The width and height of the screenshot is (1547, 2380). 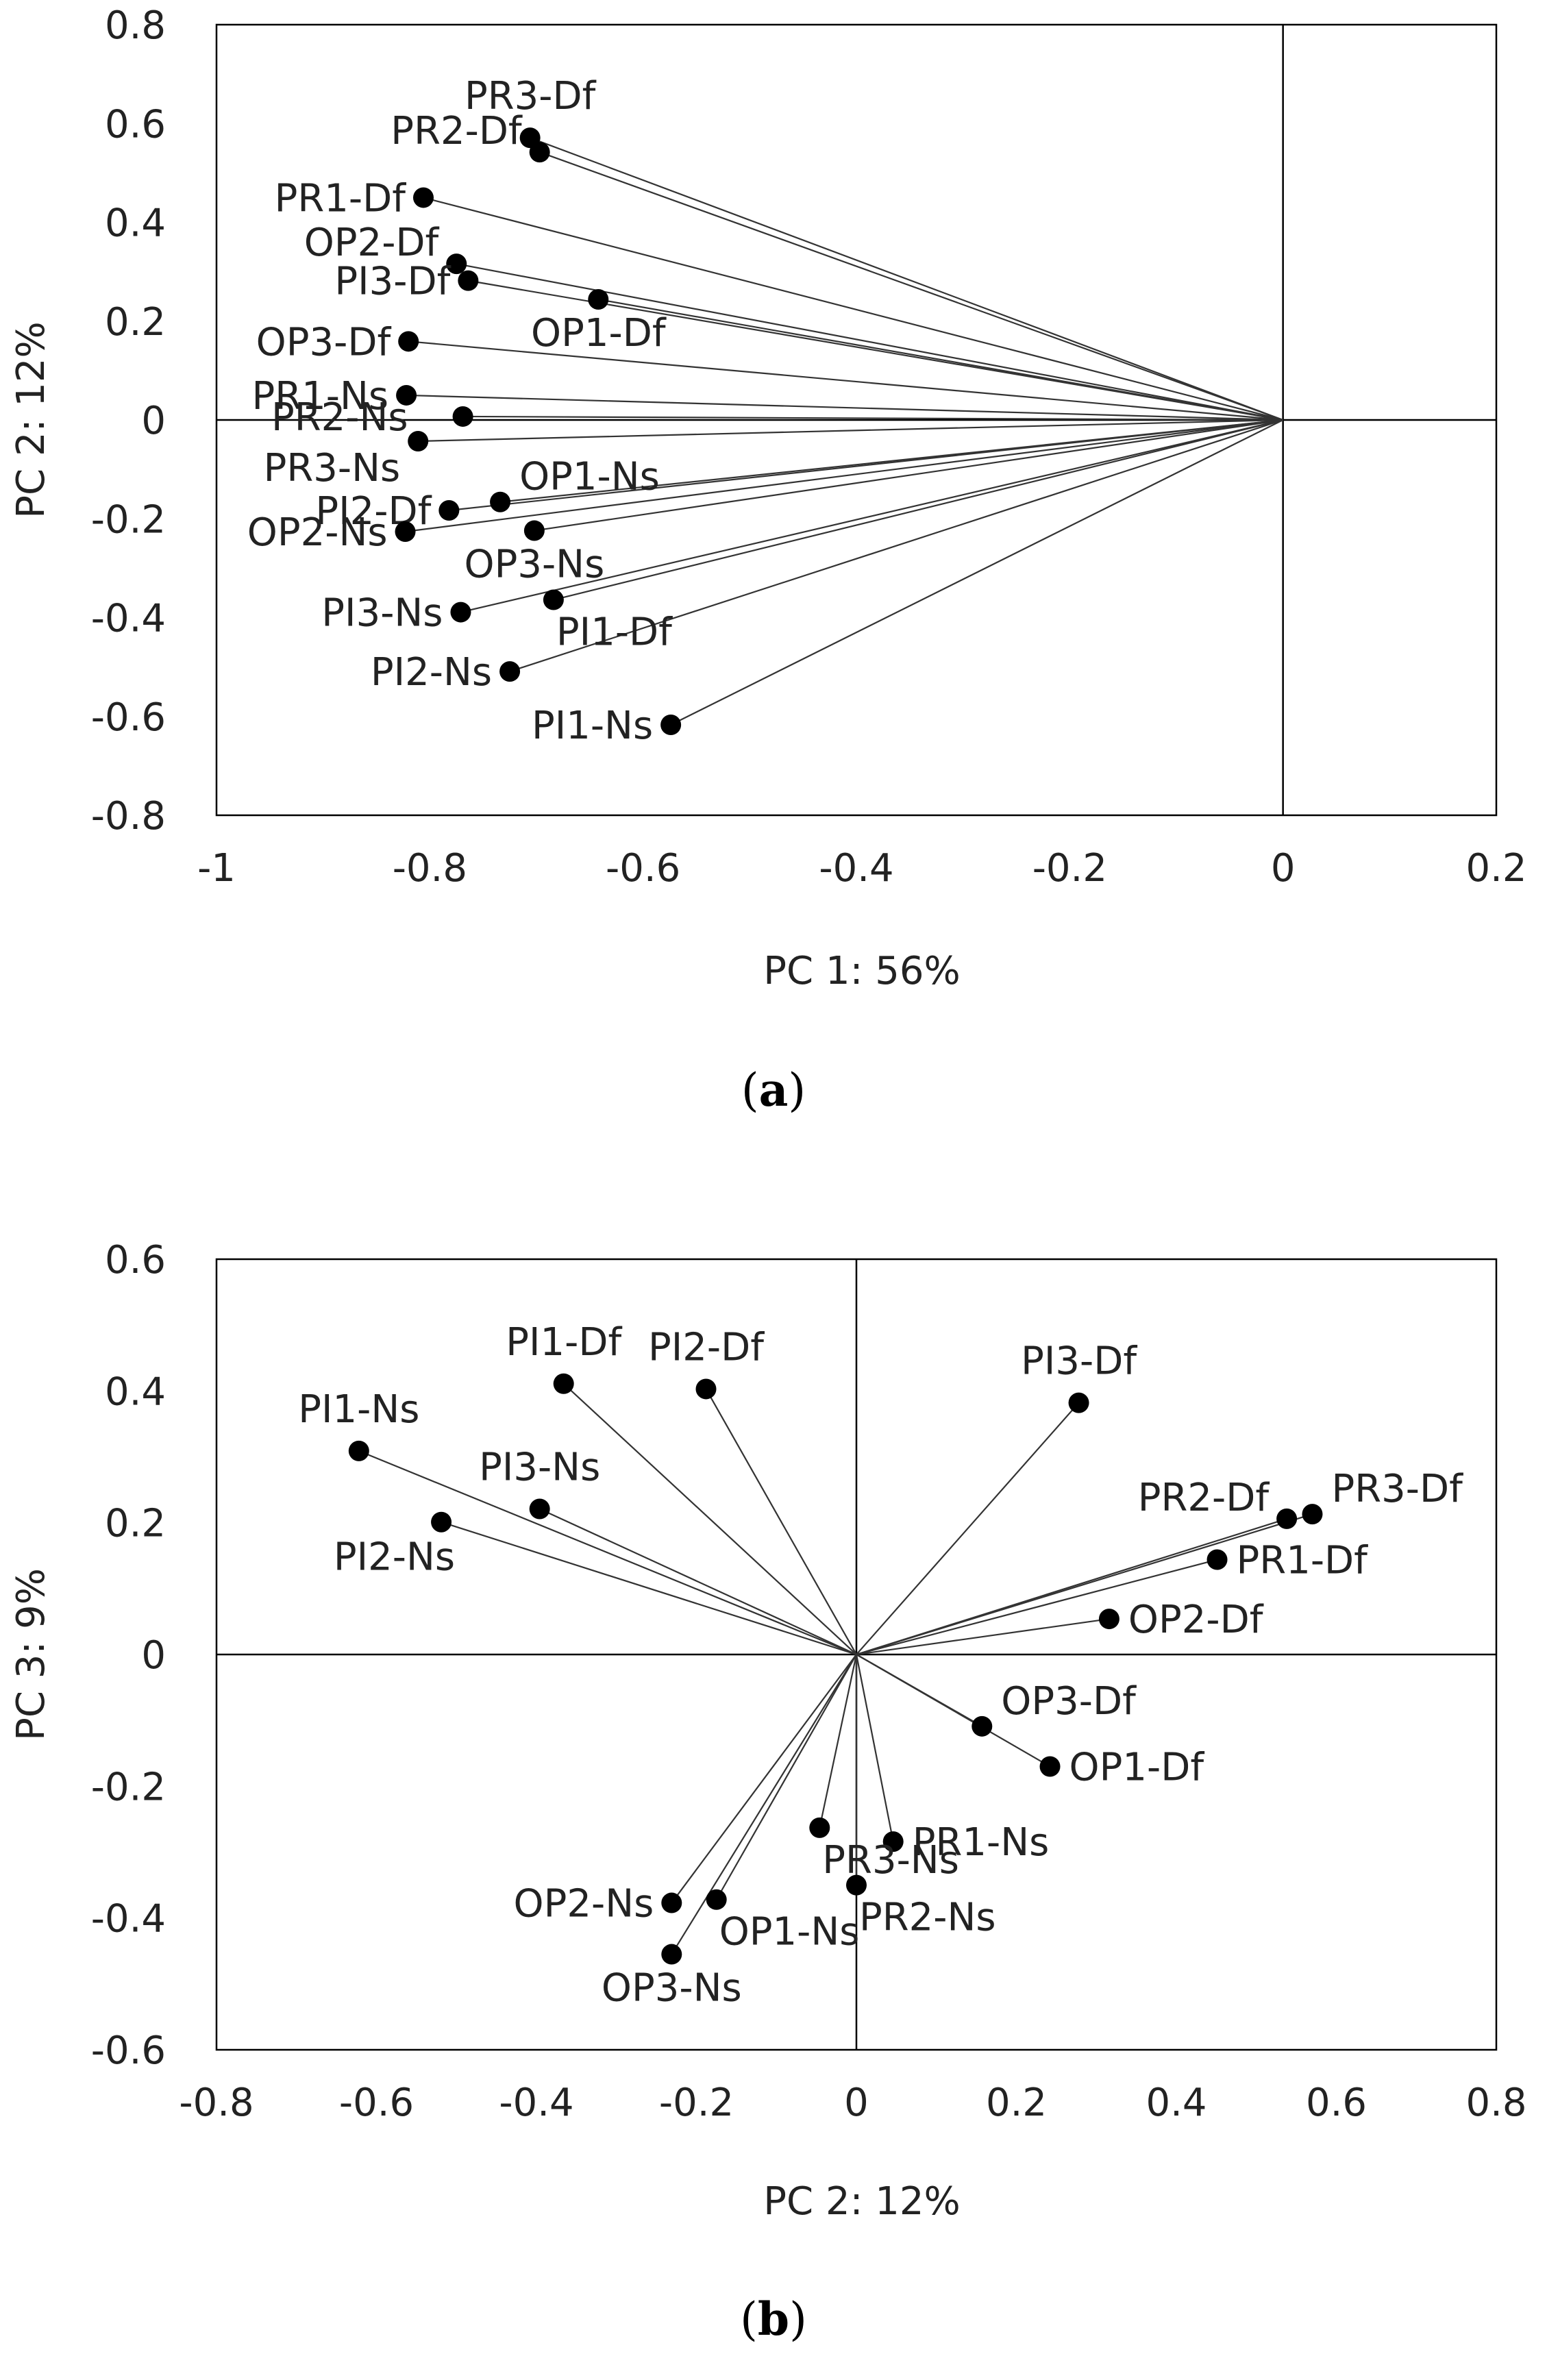 What do you see at coordinates (798, 2319) in the screenshot?
I see `panel-label-close-paren: )` at bounding box center [798, 2319].